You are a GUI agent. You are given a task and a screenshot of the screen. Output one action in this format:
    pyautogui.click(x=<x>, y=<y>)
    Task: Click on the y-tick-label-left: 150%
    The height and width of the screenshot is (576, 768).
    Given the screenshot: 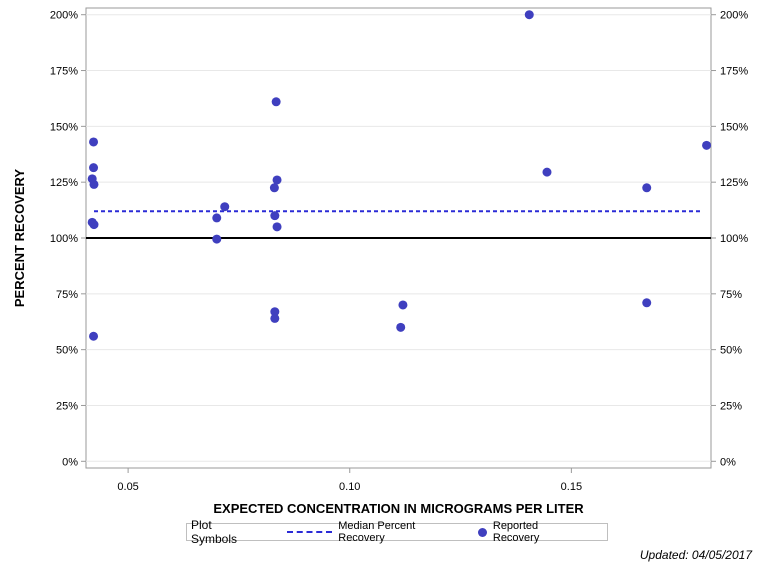 What is the action you would take?
    pyautogui.click(x=64, y=127)
    